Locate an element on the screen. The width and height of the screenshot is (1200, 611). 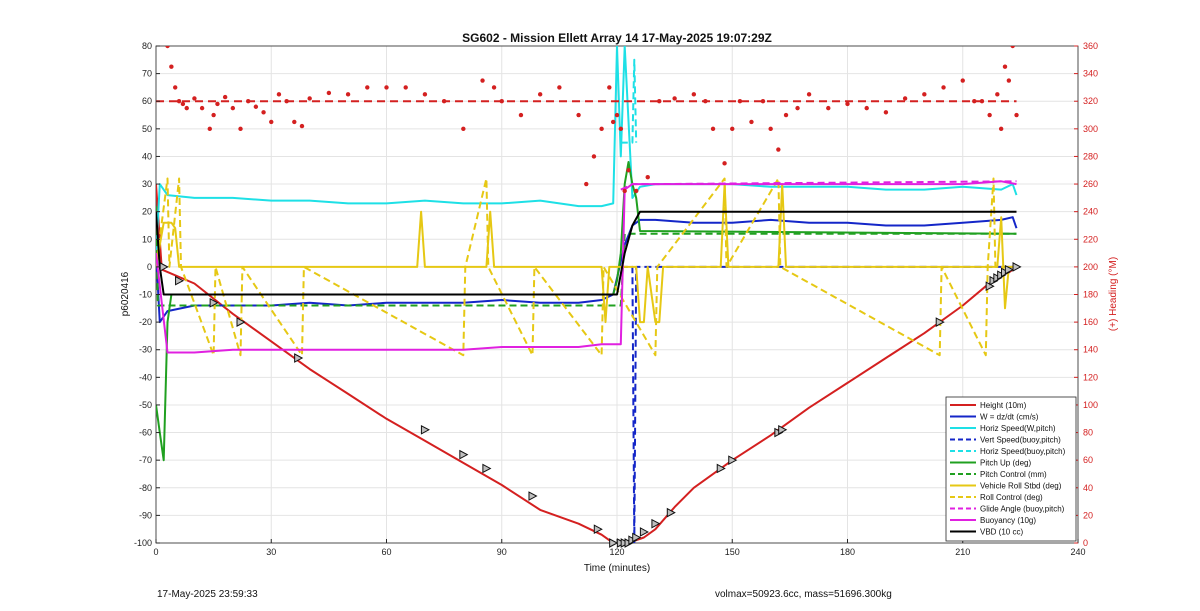
legend-label: Pitch Control (mm) is located at coordinates (1013, 474).